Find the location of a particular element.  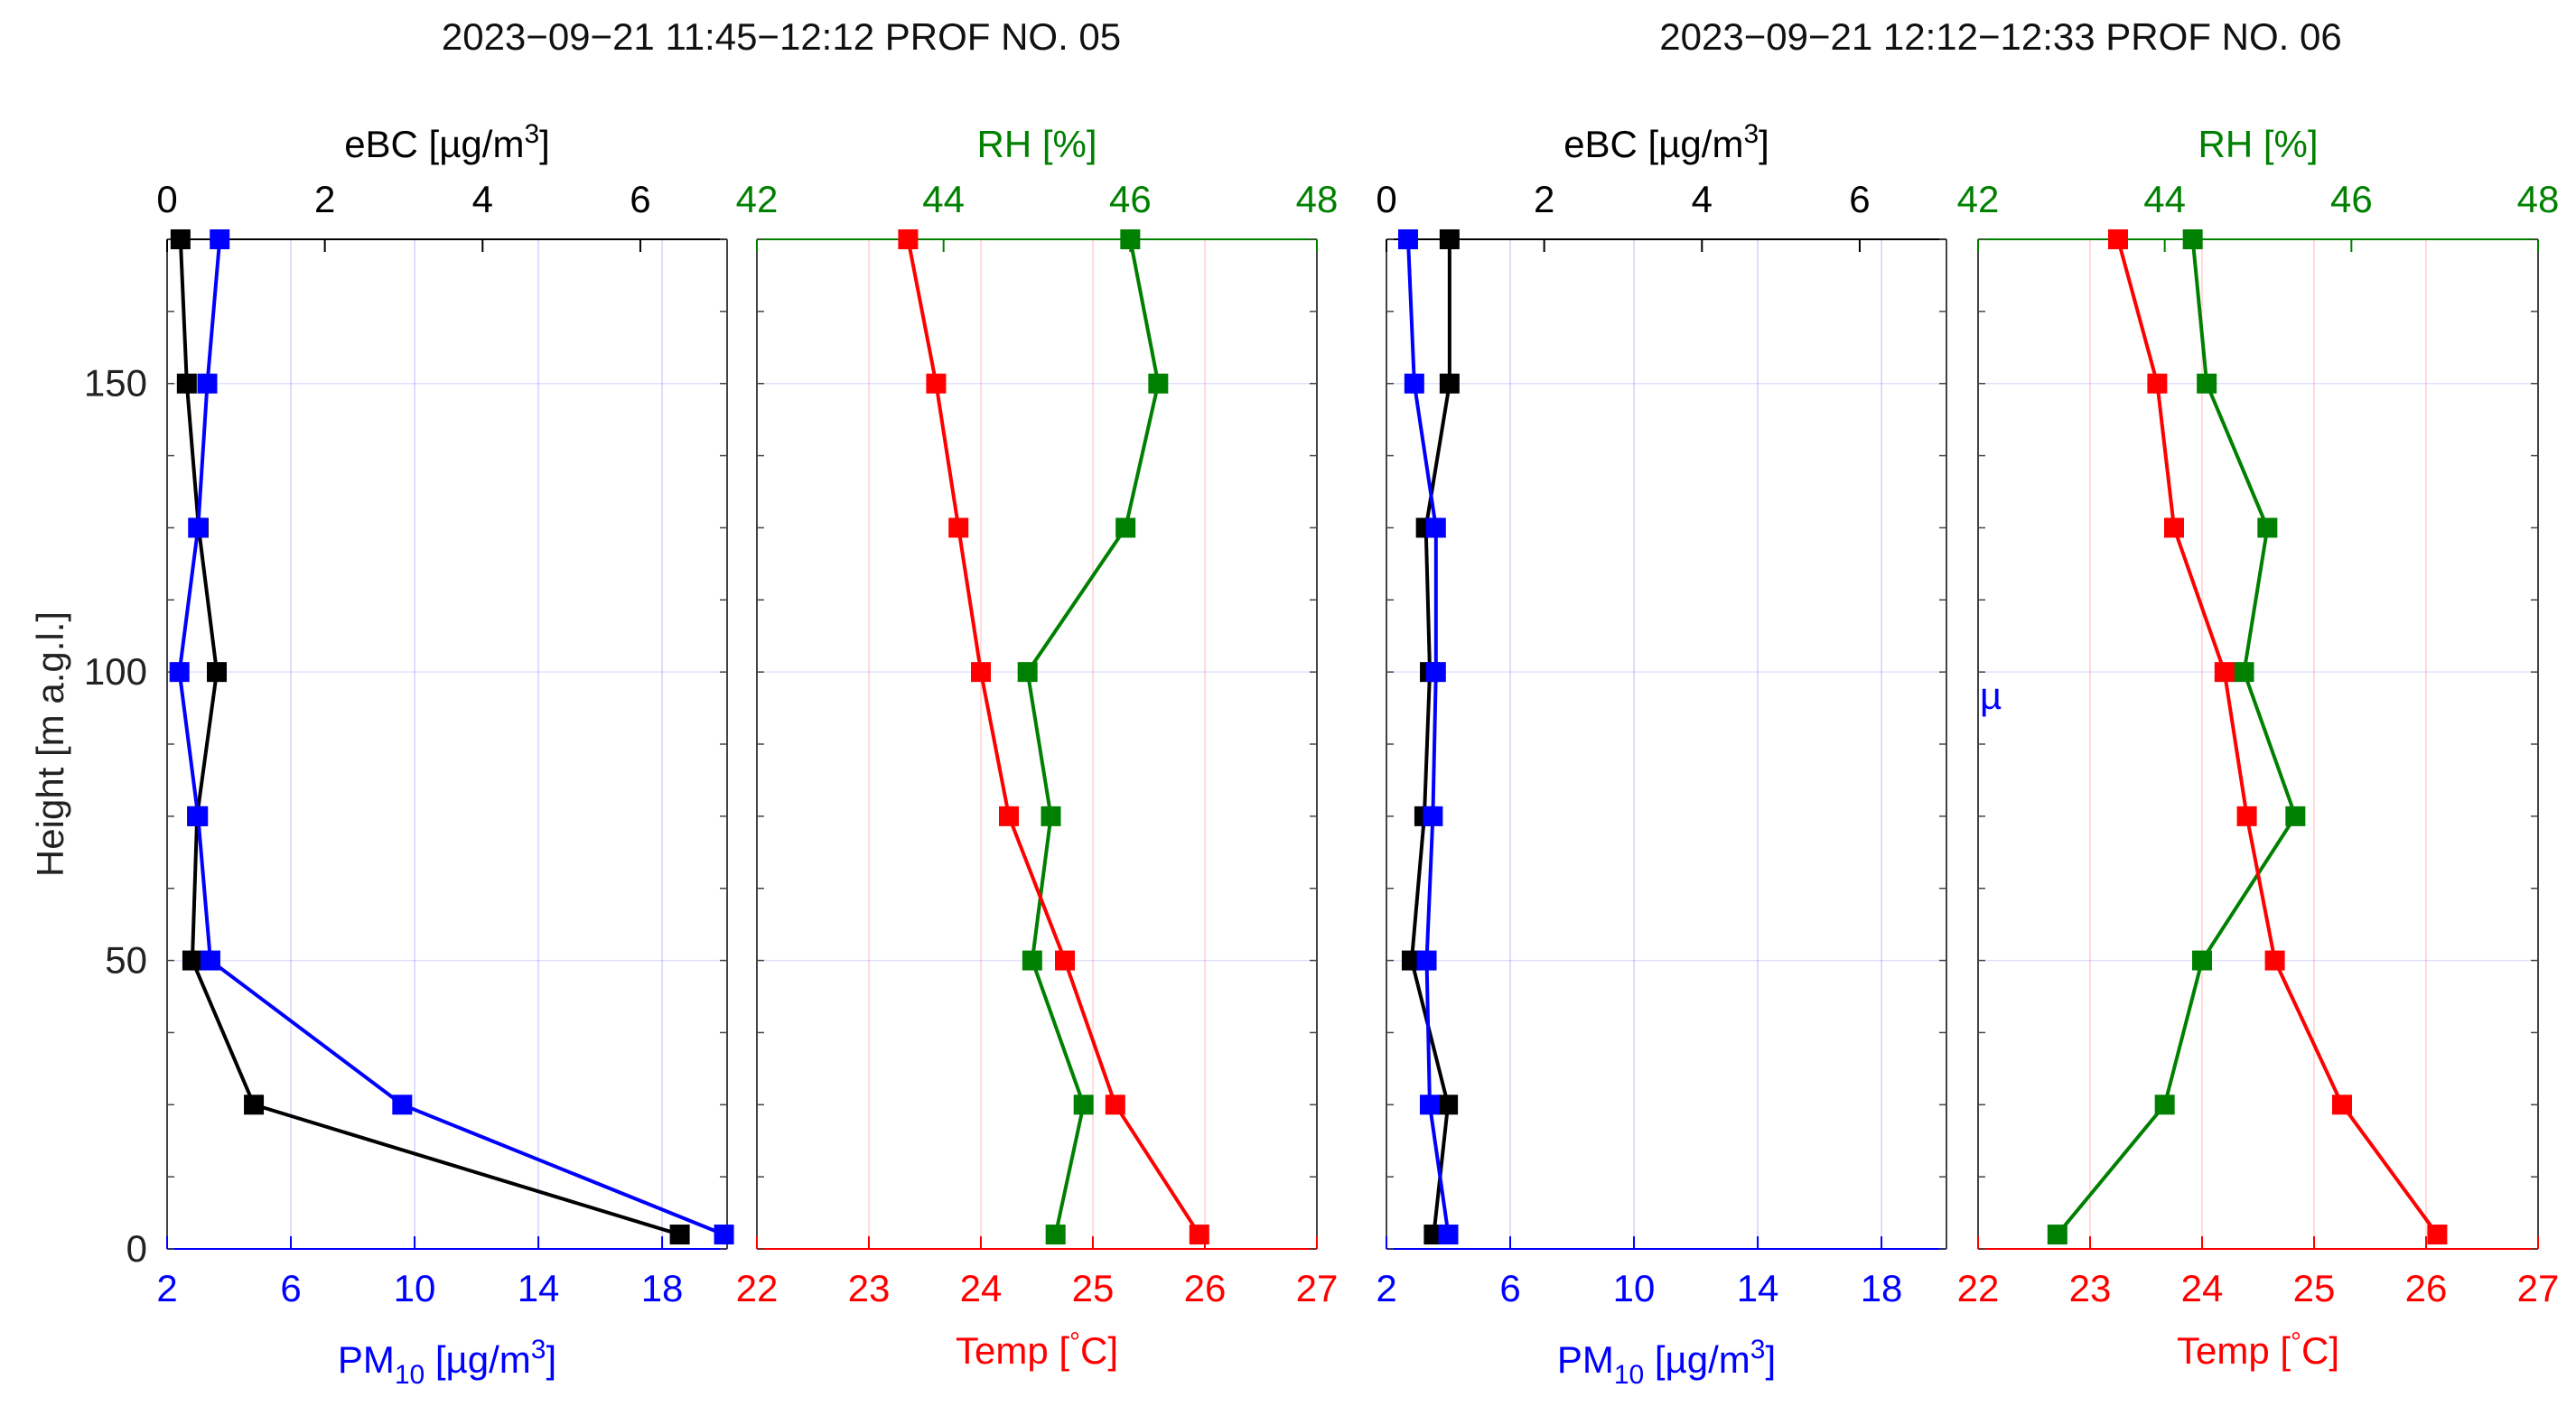

top-axis-tick-label: 48 is located at coordinates (2538, 199).